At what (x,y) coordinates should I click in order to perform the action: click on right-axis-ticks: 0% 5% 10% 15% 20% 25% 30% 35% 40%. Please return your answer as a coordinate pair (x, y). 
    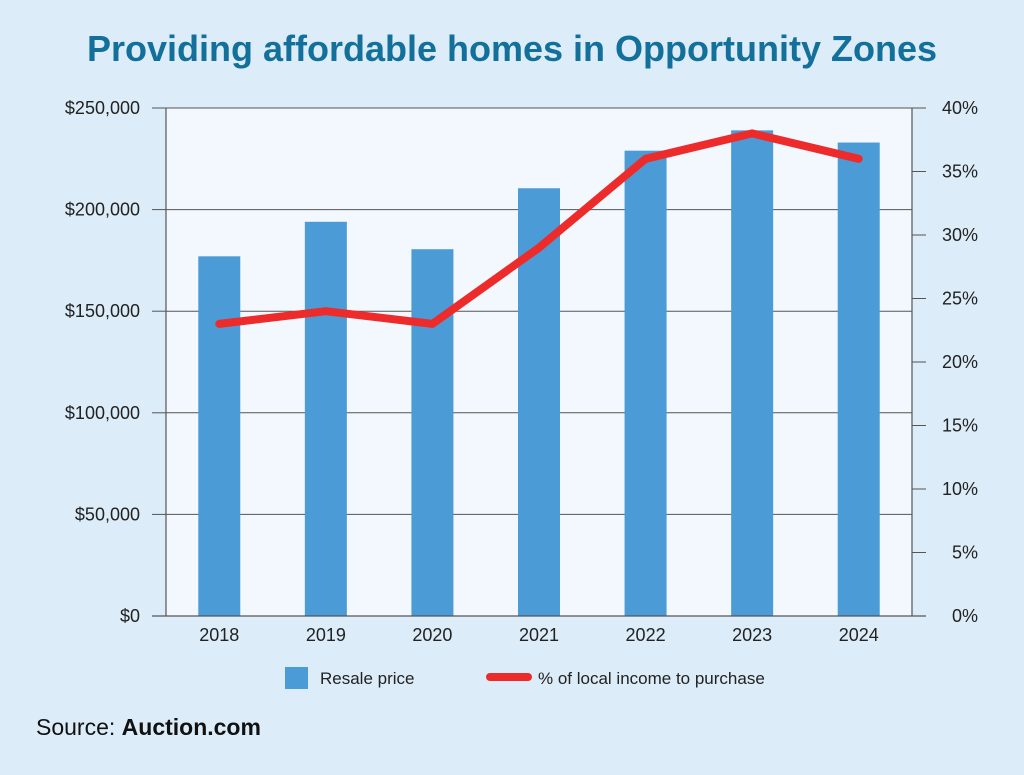
    Looking at the image, I should click on (945, 362).